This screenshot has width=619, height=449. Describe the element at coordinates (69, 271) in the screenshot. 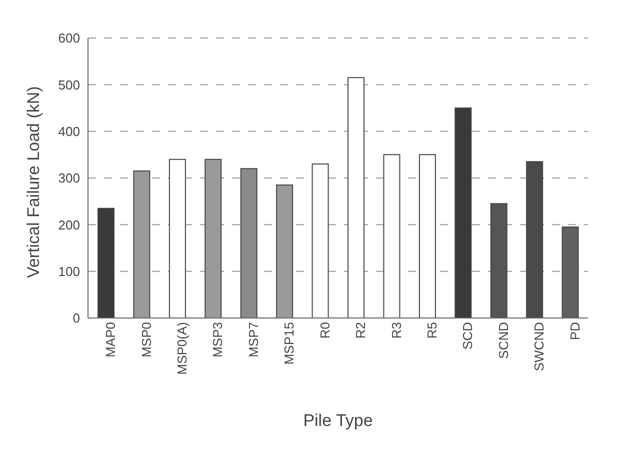

I see `y-tick-label: 100` at that location.